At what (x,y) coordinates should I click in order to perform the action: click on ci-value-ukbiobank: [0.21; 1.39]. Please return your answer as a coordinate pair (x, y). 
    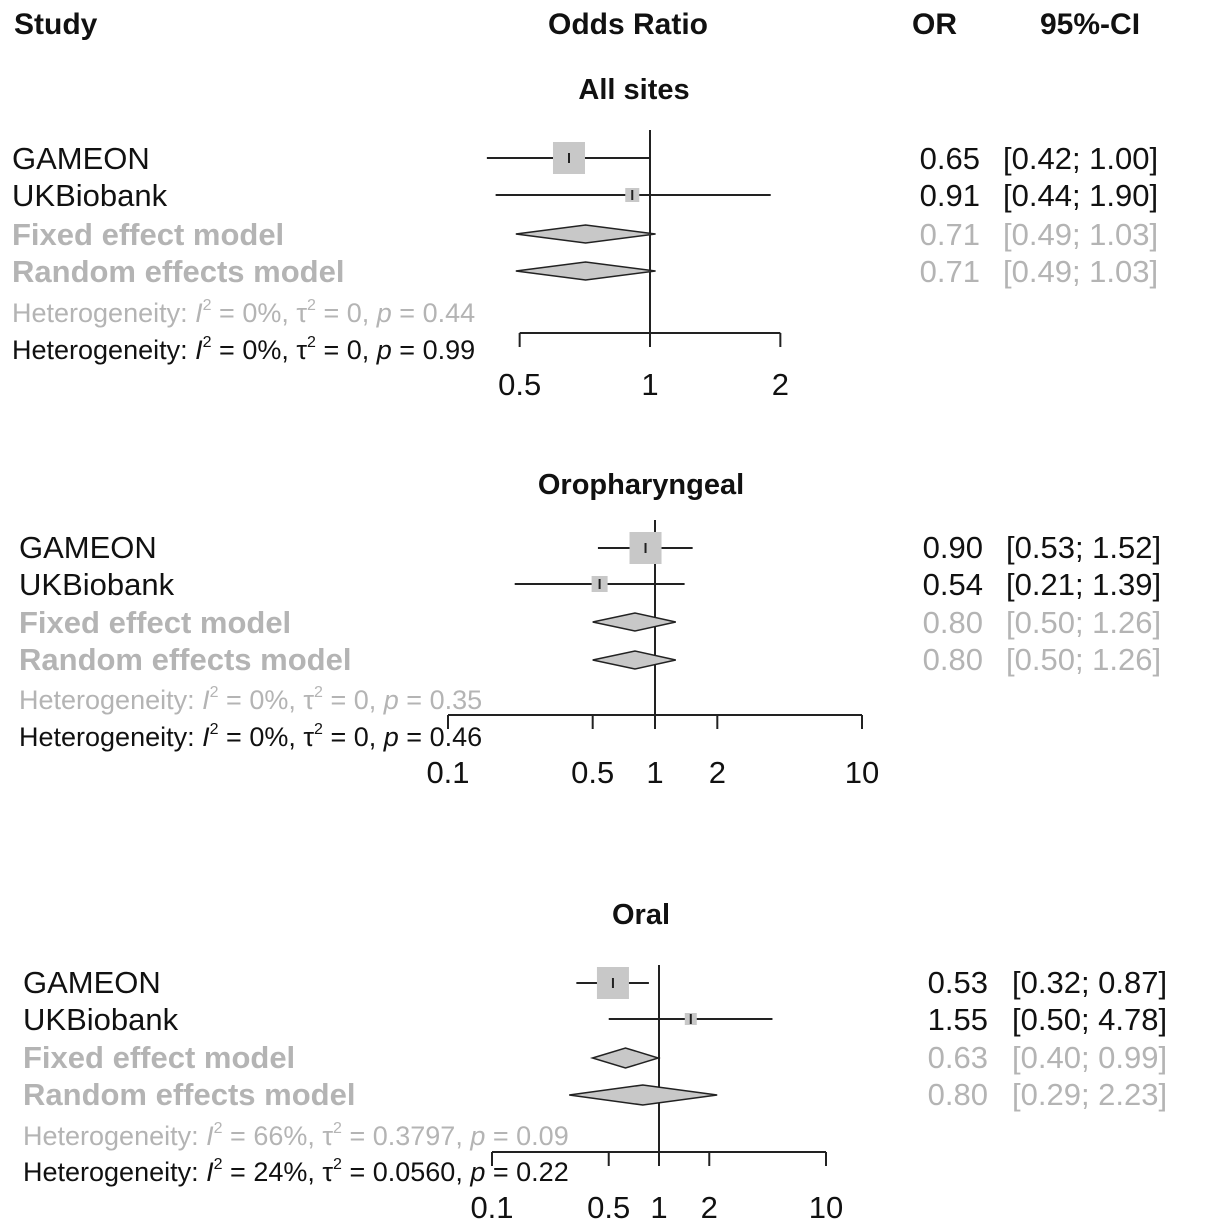
    Looking at the image, I should click on (1084, 584).